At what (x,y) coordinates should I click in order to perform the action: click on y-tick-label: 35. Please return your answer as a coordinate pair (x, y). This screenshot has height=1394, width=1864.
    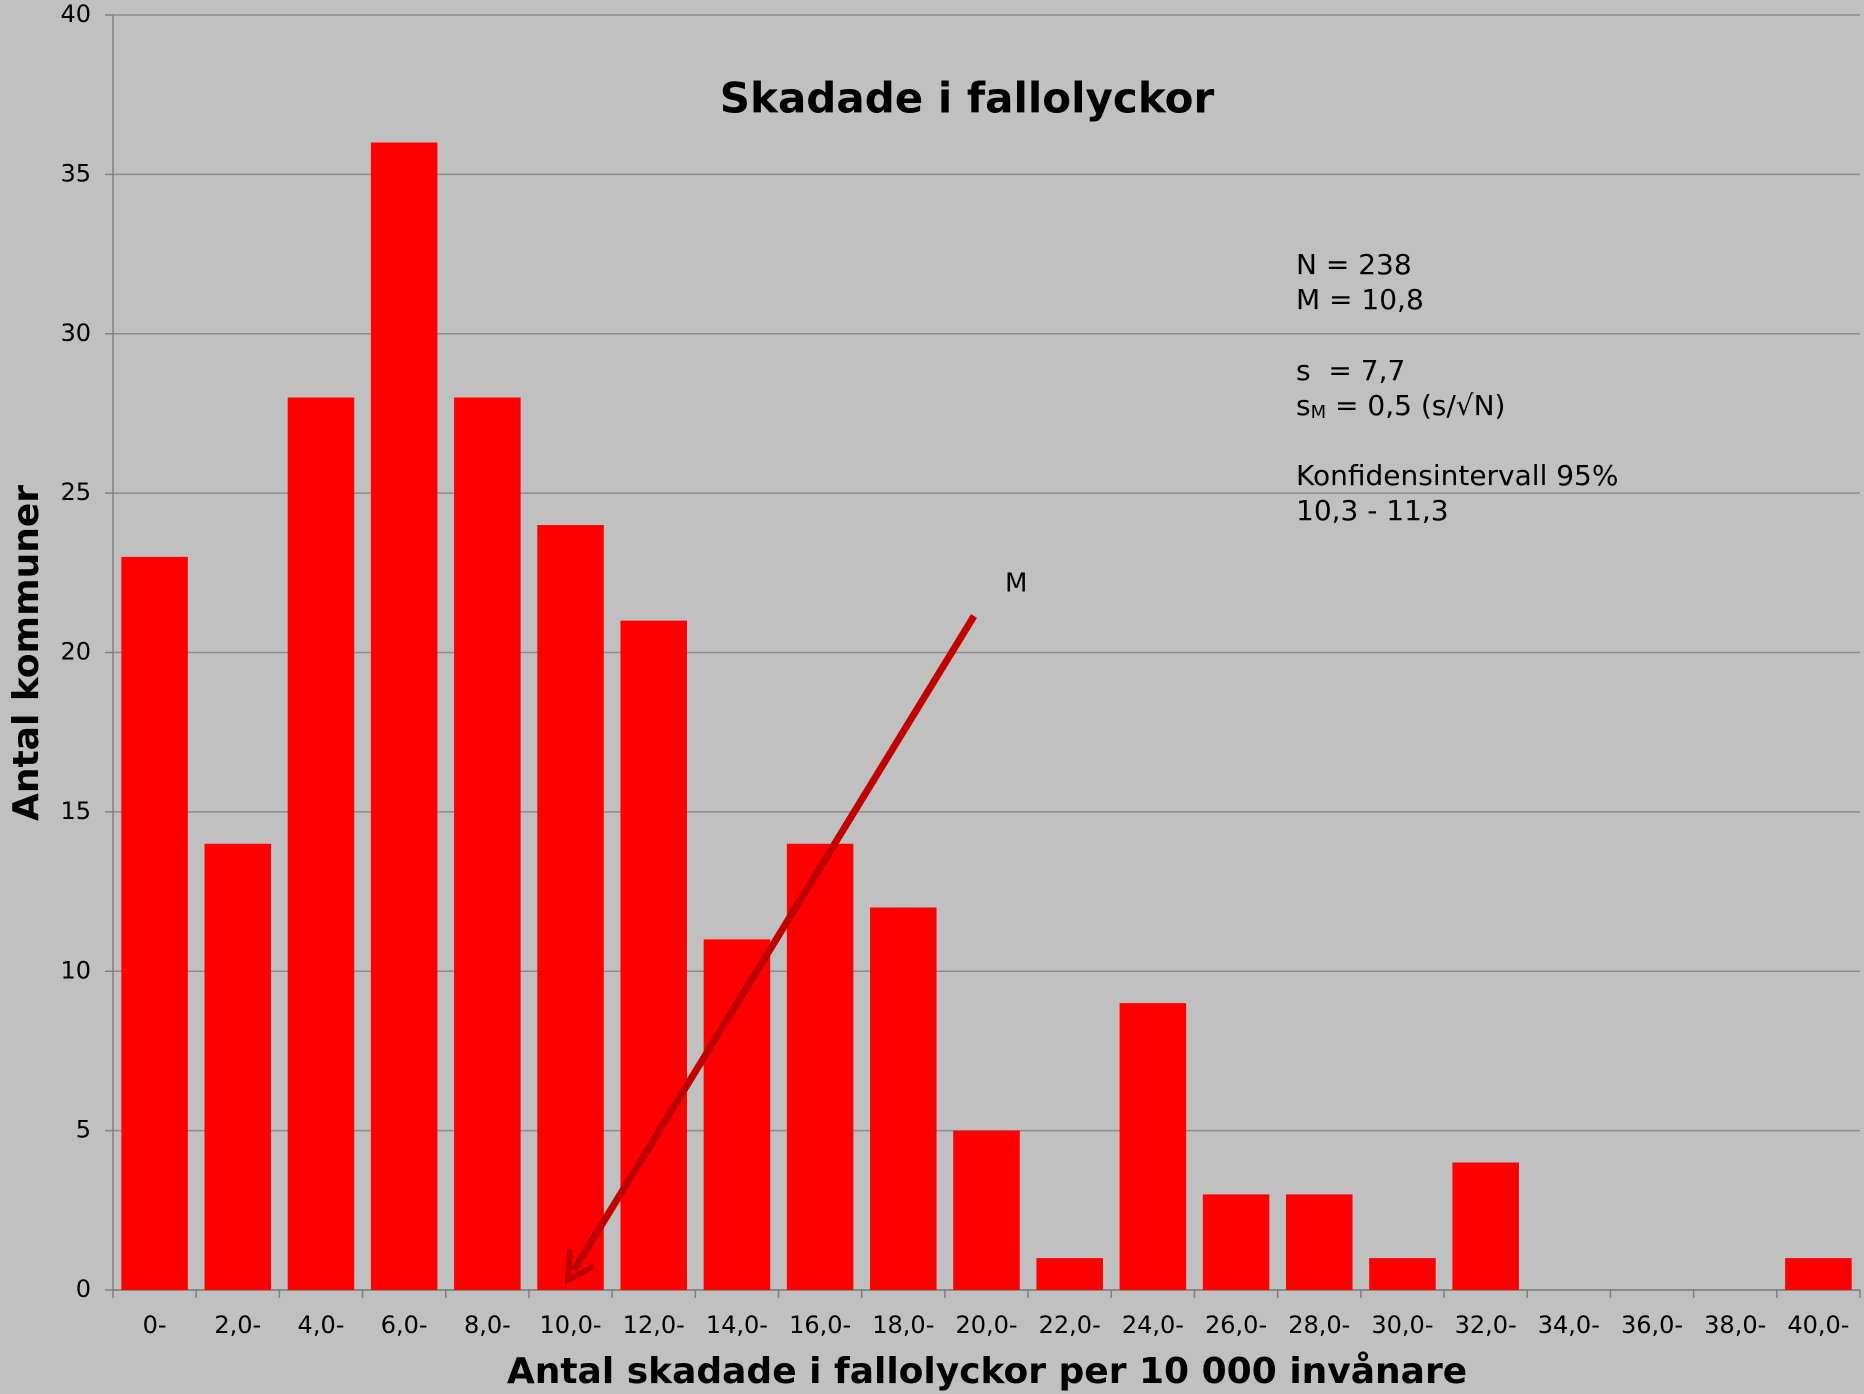
    Looking at the image, I should click on (75, 173).